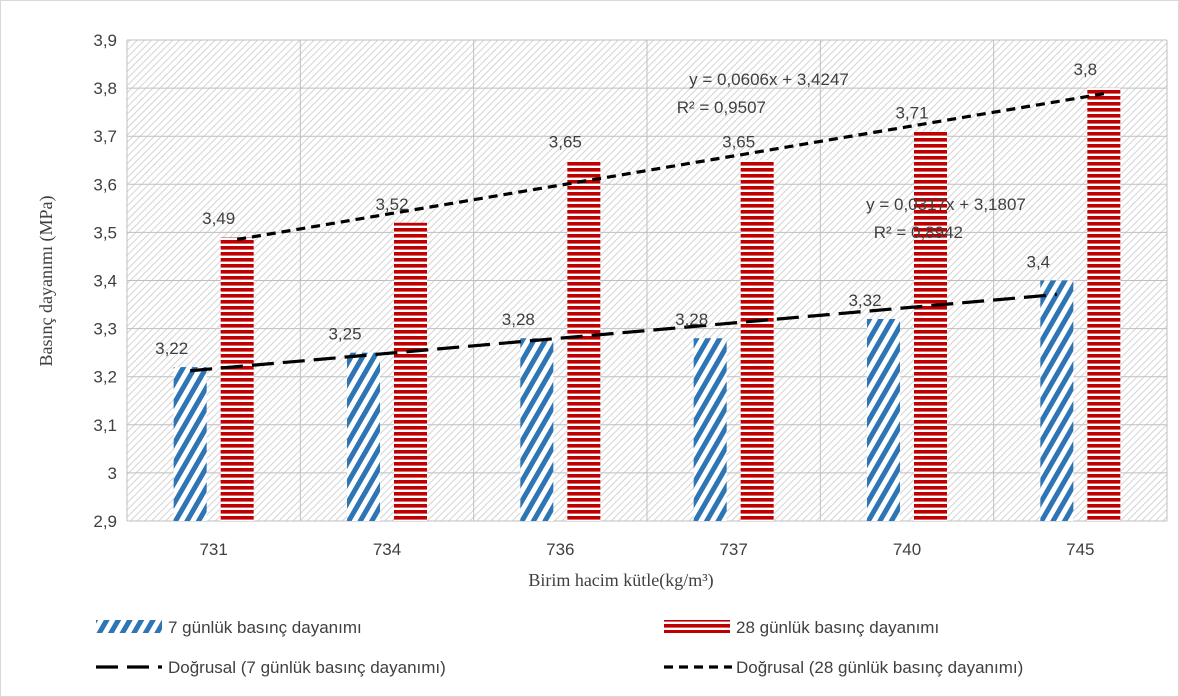 Image resolution: width=1179 pixels, height=697 pixels. Describe the element at coordinates (218, 218) in the screenshot. I see `data-label: 3,49` at that location.